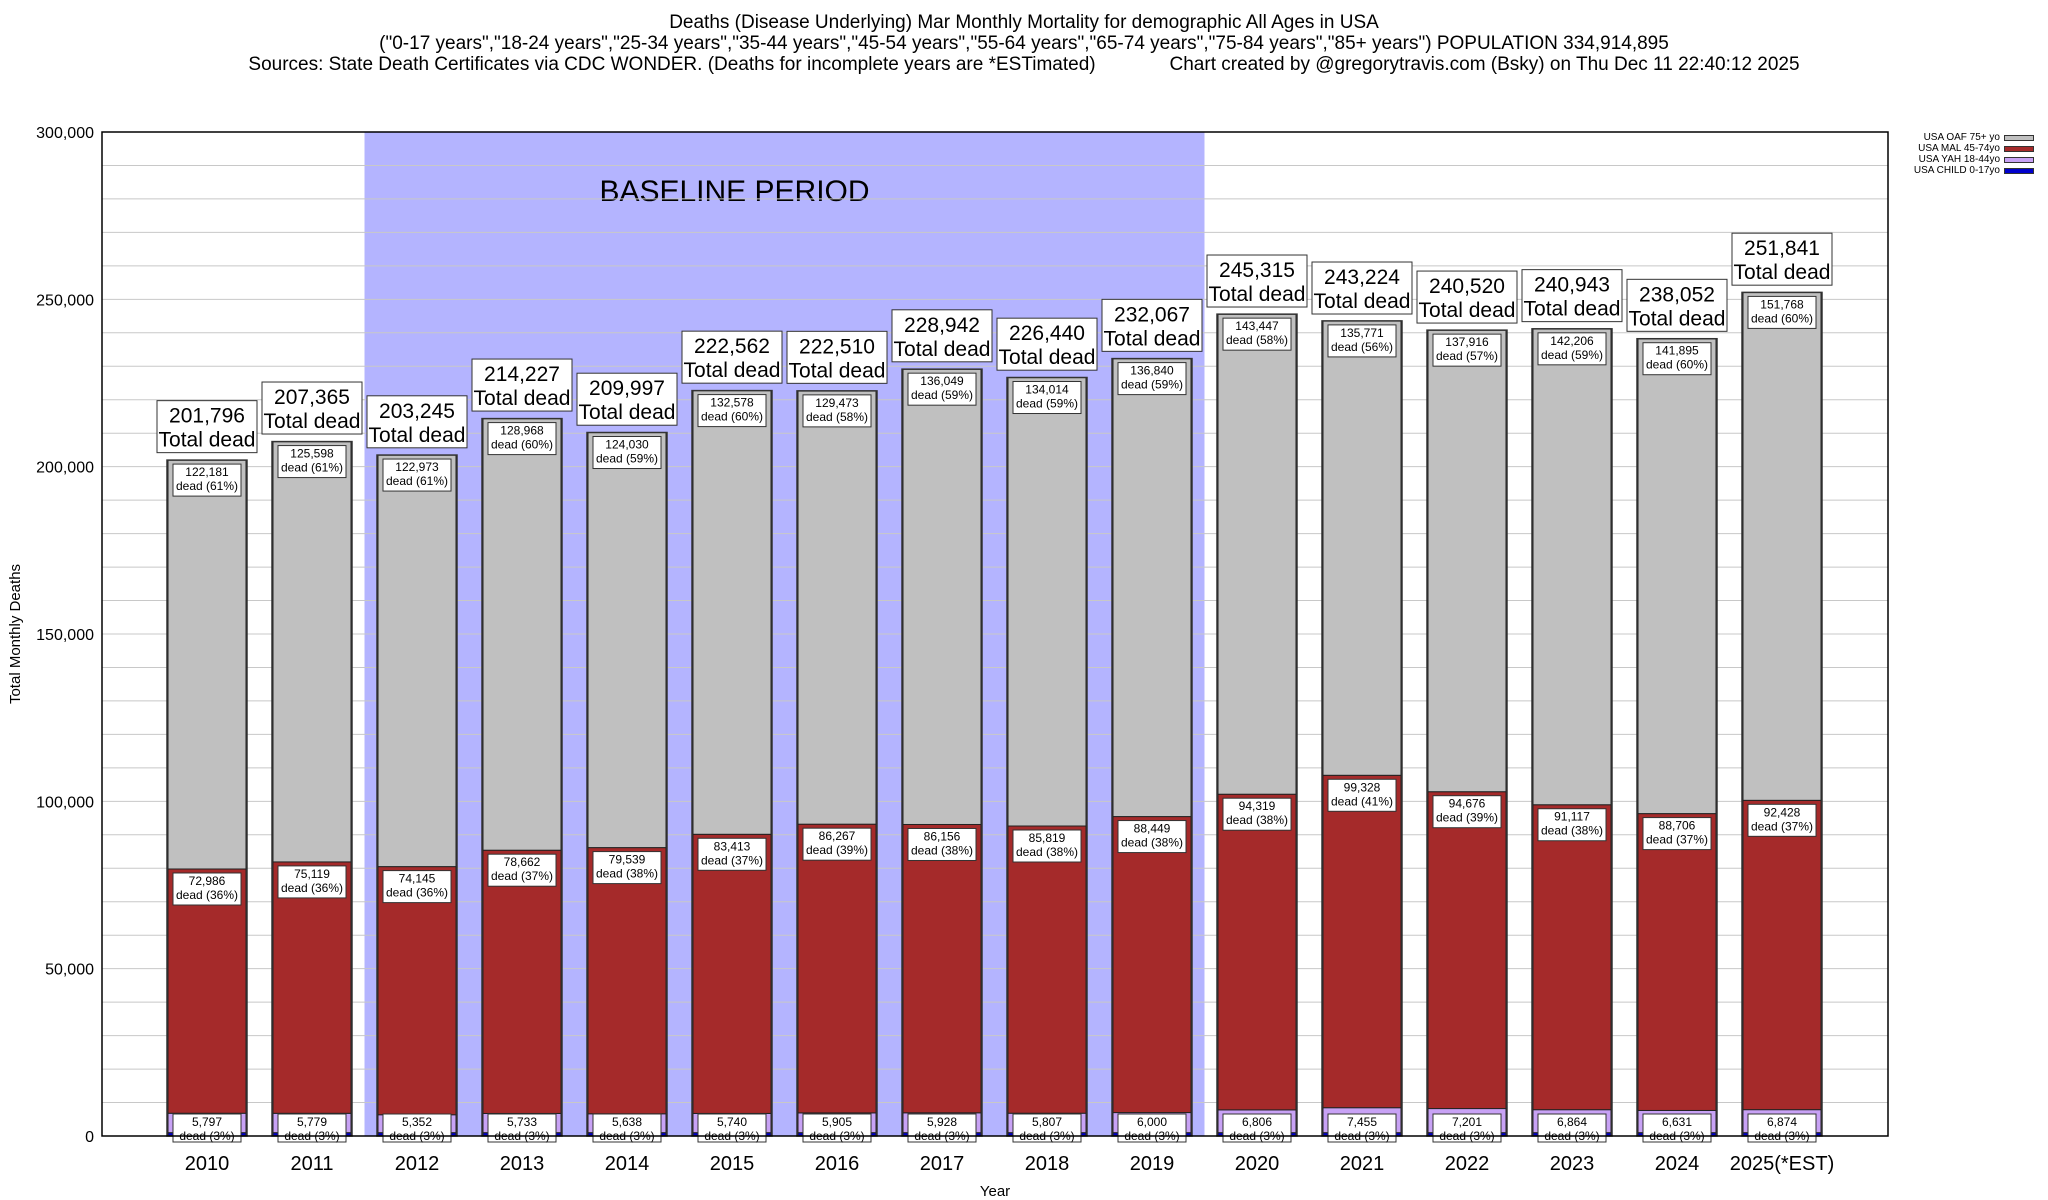 The width and height of the screenshot is (2048, 1200). I want to click on y-tick-label: 200,000, so click(65, 468).